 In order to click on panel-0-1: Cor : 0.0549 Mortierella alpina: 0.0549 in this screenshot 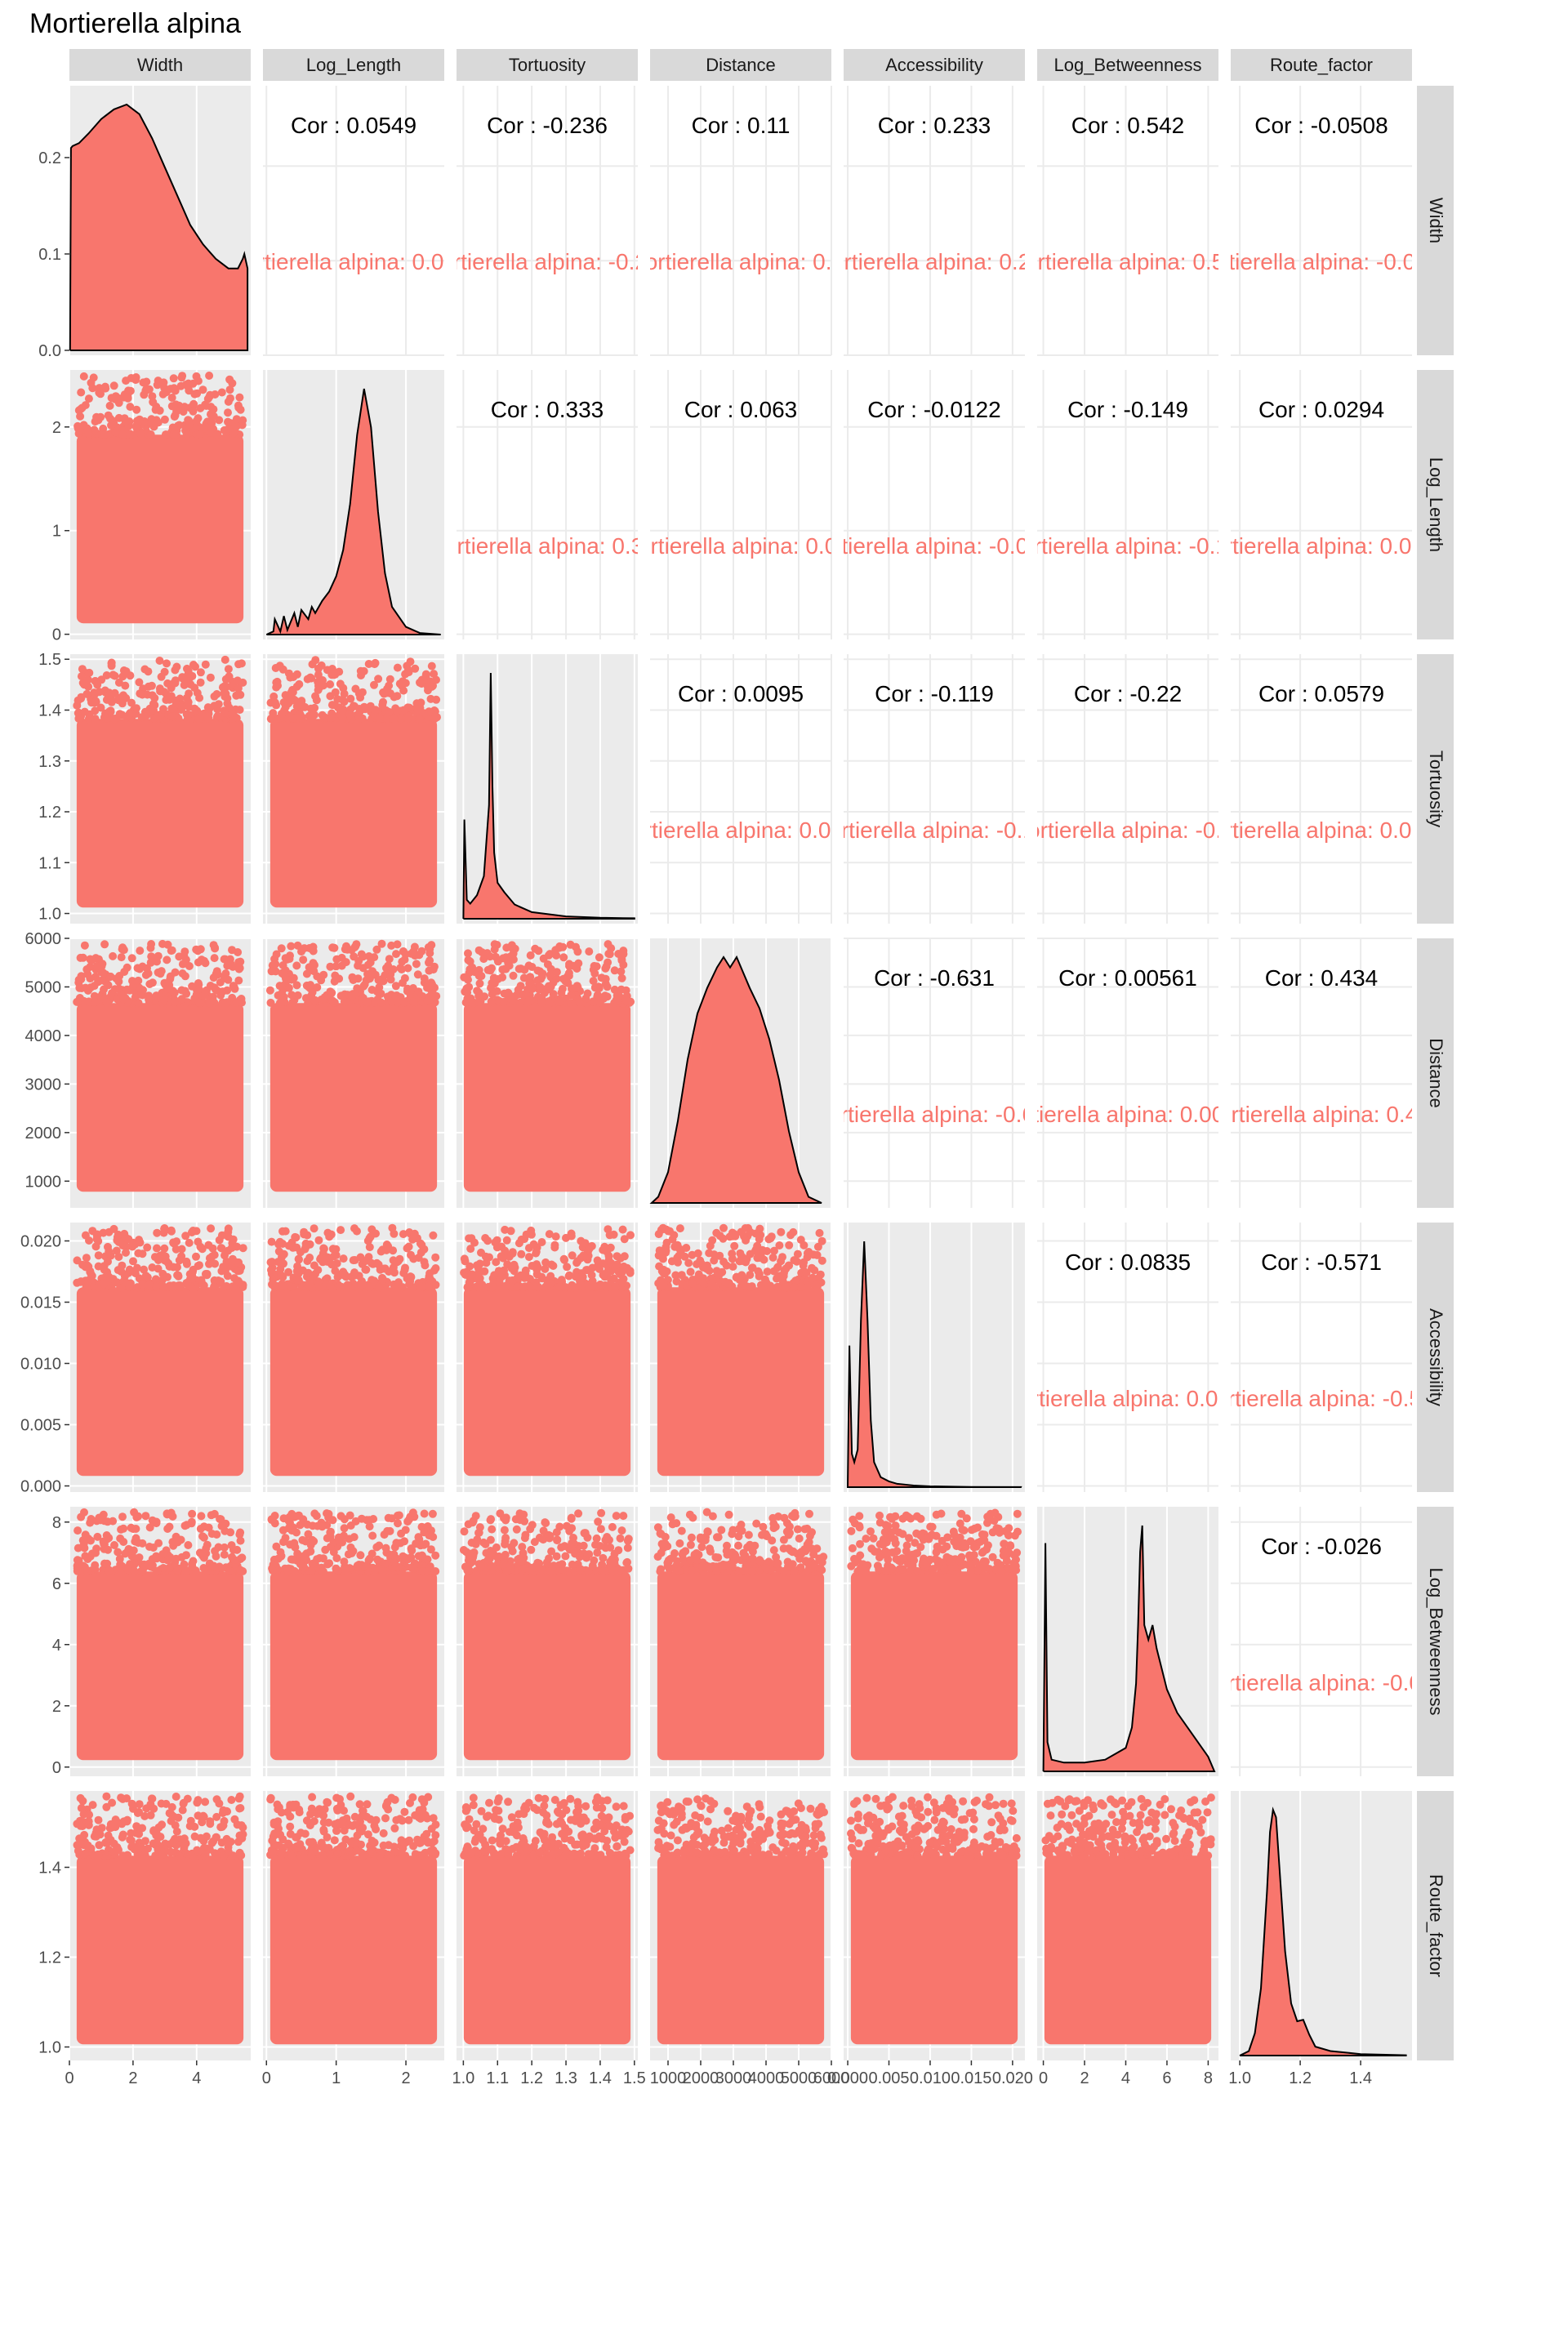, I will do `click(353, 221)`.